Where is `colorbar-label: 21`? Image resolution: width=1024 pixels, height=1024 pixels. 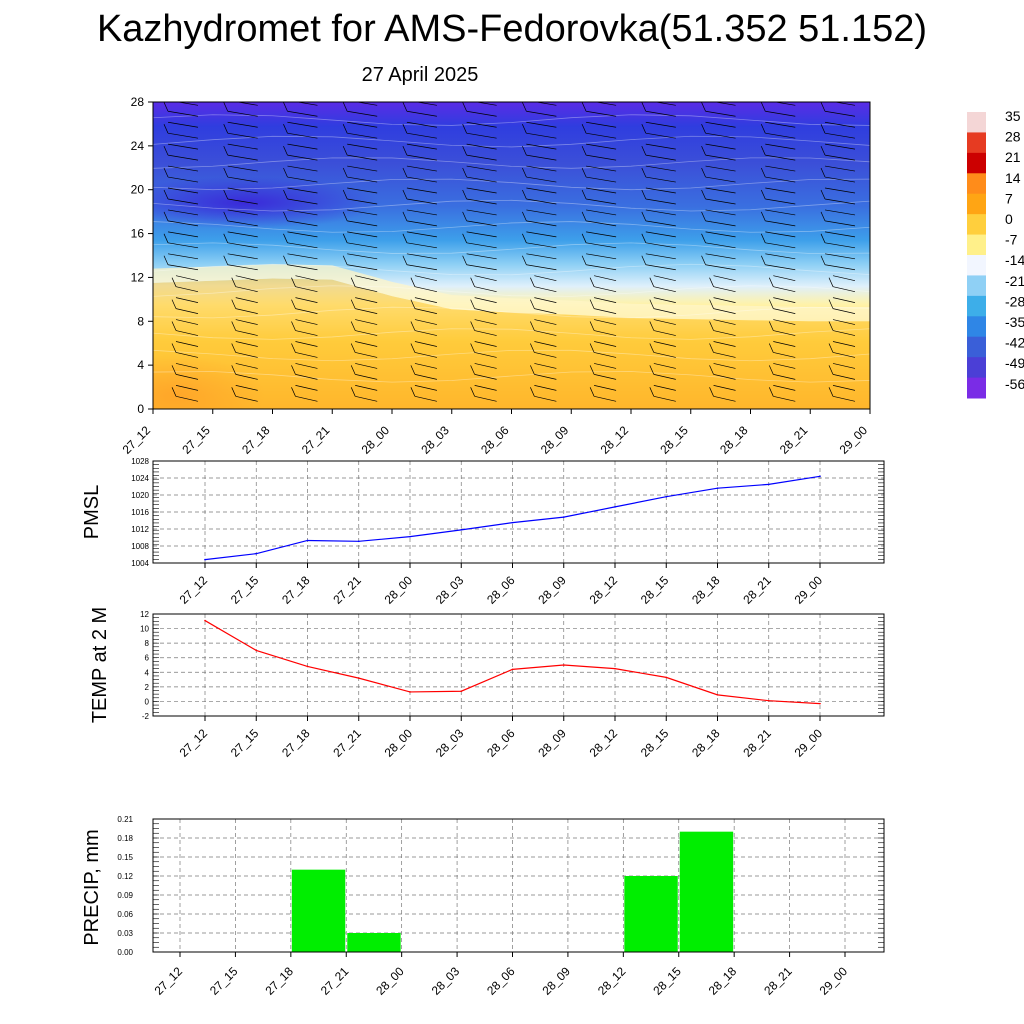 colorbar-label: 21 is located at coordinates (1013, 157).